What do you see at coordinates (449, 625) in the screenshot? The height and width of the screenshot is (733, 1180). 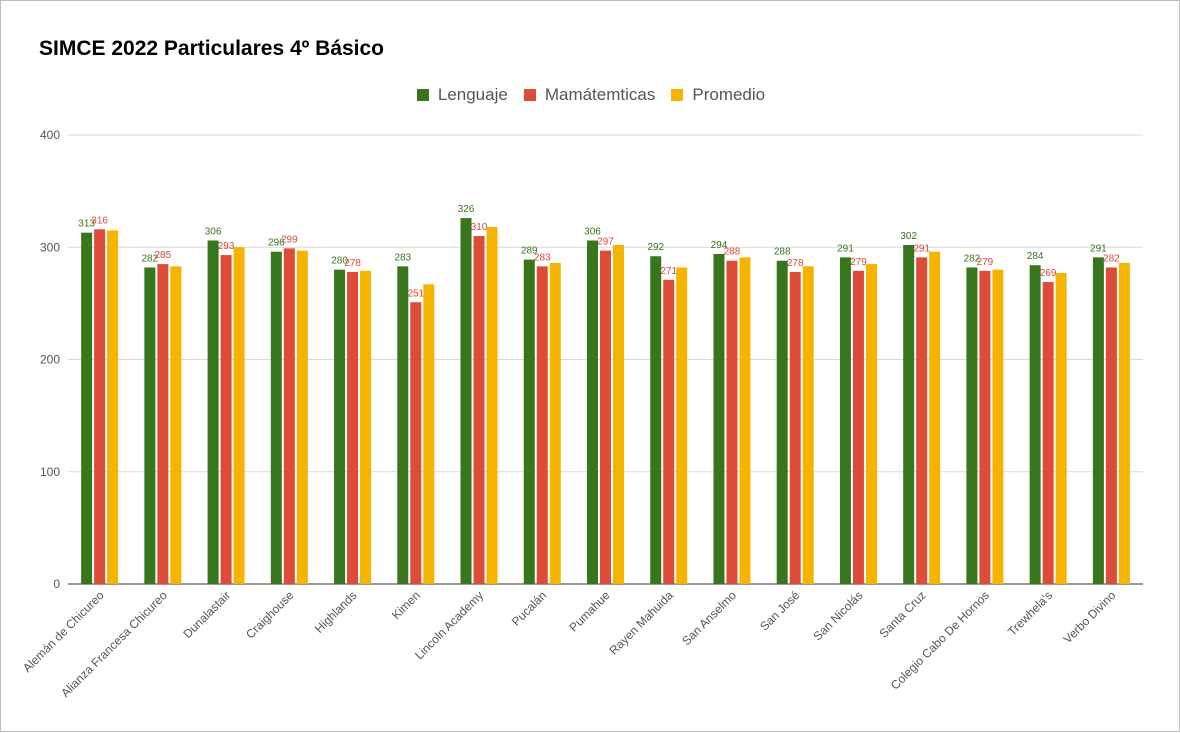 I see `x-tick-label: Lincoln Academy` at bounding box center [449, 625].